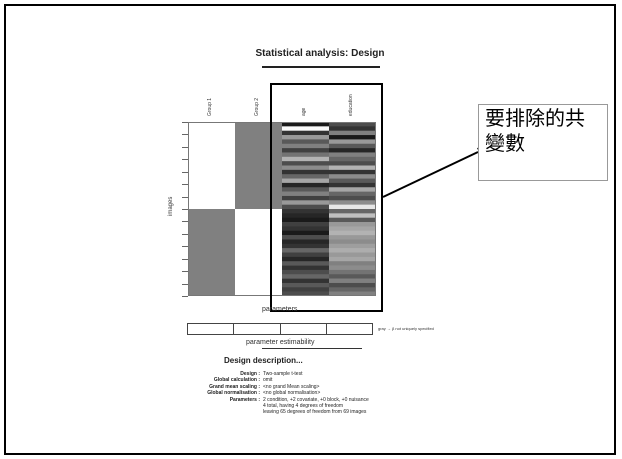 This screenshot has height=459, width=622. I want to click on description-row: Global calculation : omit, so click(276, 380).